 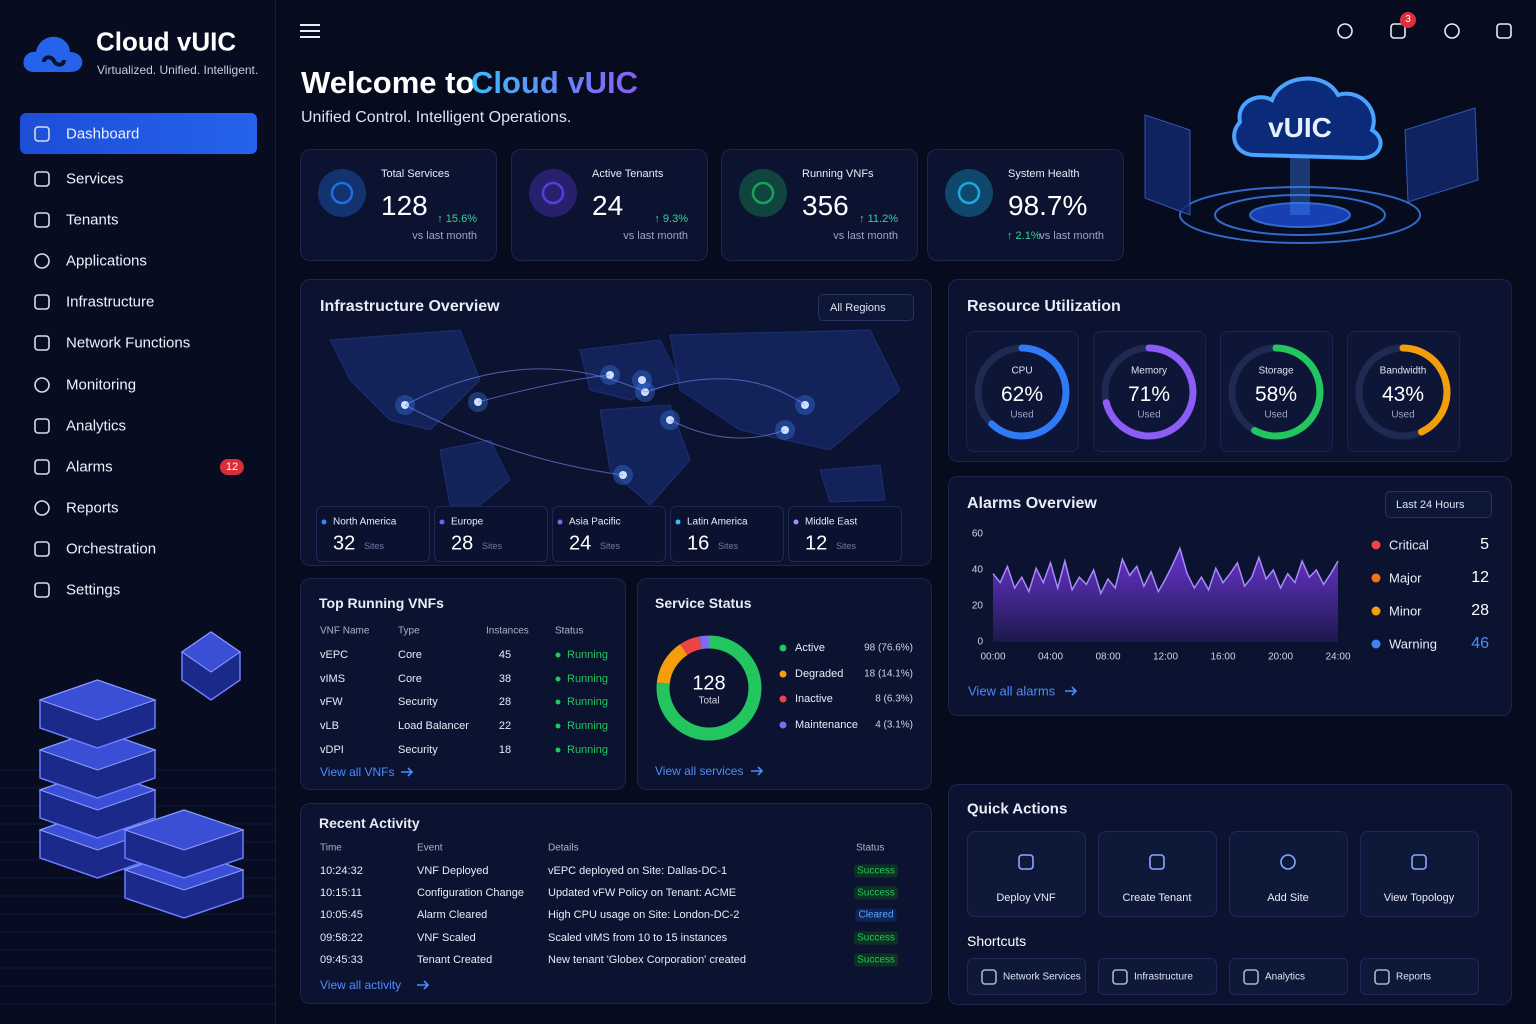 I want to click on table-cell: High CPU usage on Site: London-DC-2, so click(x=644, y=915).